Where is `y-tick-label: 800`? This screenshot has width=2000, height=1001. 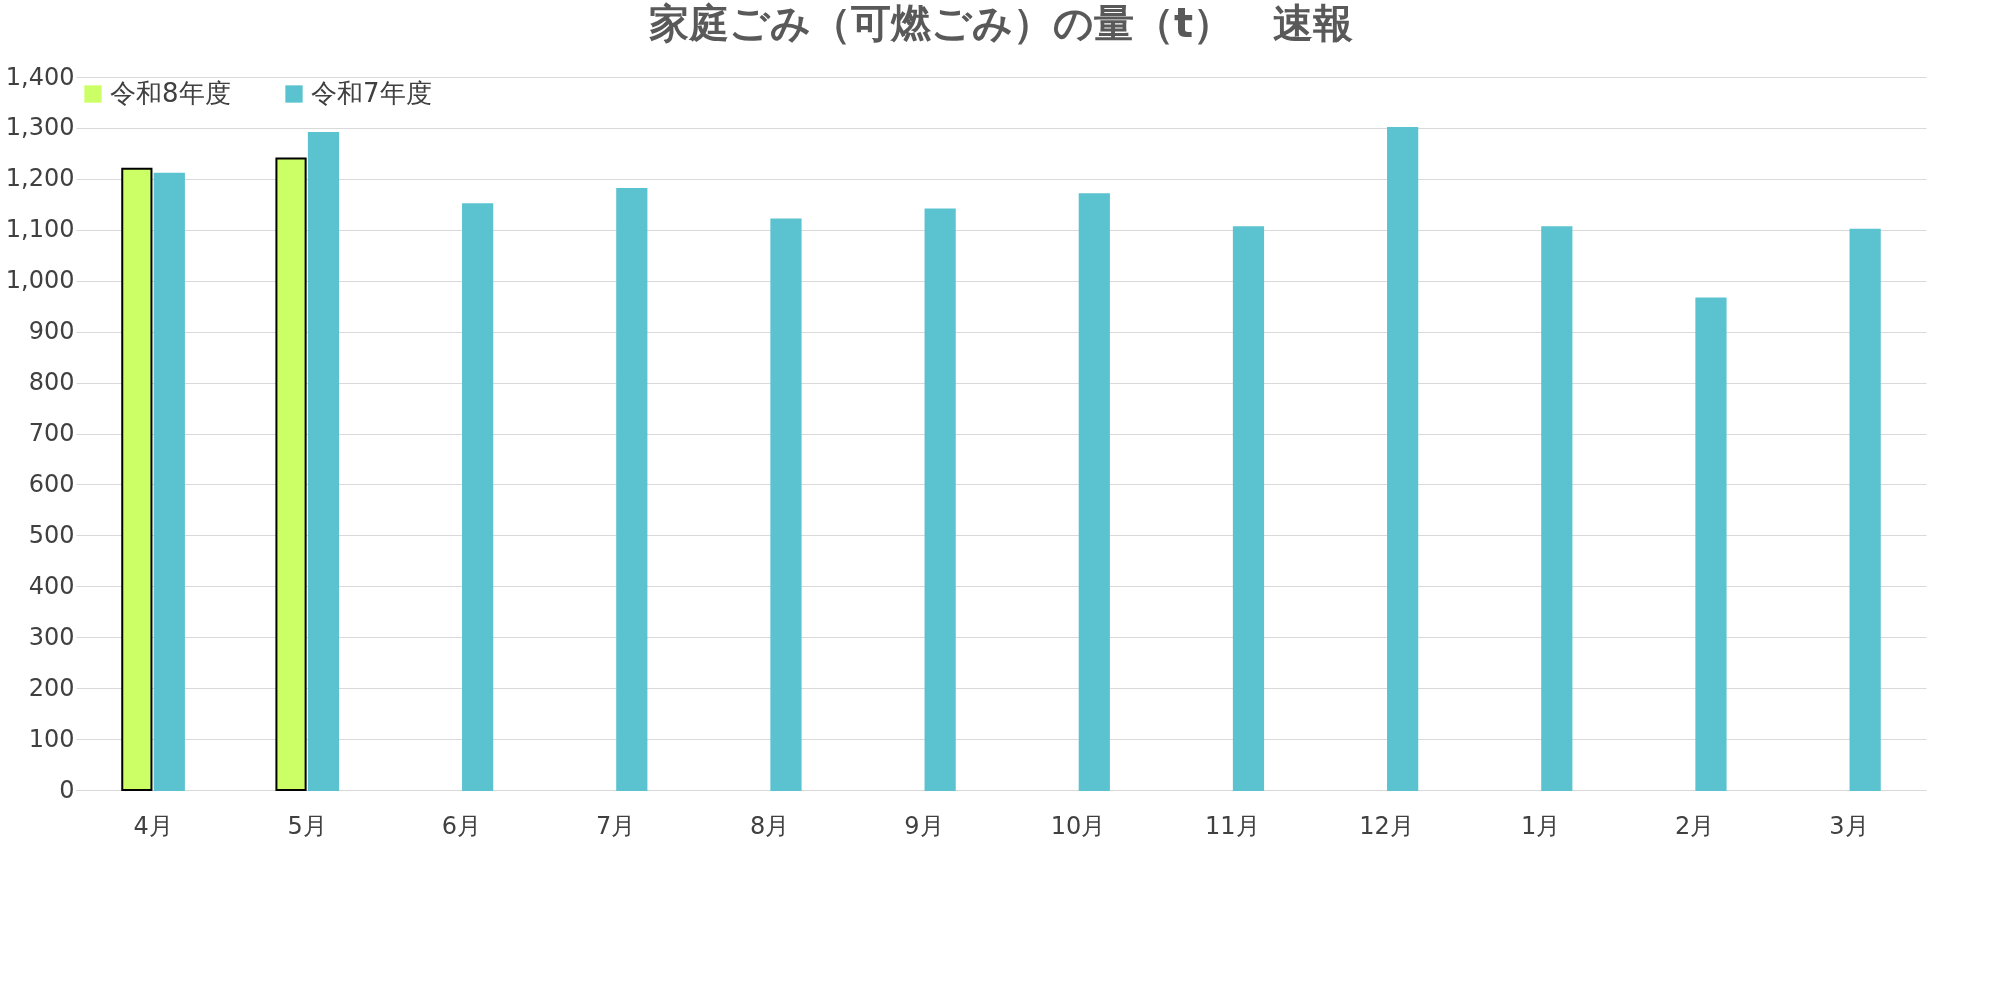 y-tick-label: 800 is located at coordinates (51, 382).